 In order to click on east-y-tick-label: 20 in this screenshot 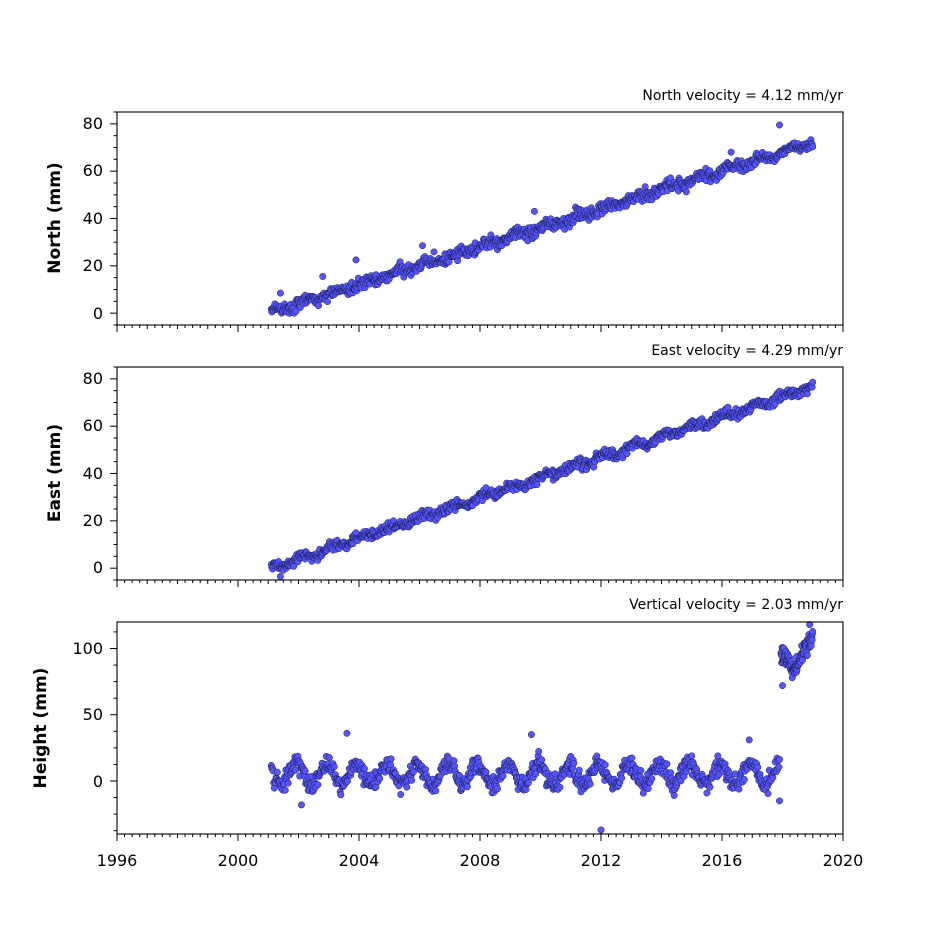, I will do `click(93, 520)`.